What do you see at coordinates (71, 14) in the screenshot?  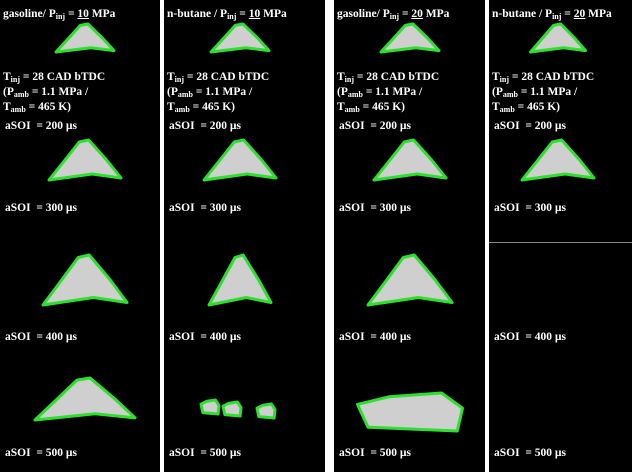 I see `pressure-eq: =` at bounding box center [71, 14].